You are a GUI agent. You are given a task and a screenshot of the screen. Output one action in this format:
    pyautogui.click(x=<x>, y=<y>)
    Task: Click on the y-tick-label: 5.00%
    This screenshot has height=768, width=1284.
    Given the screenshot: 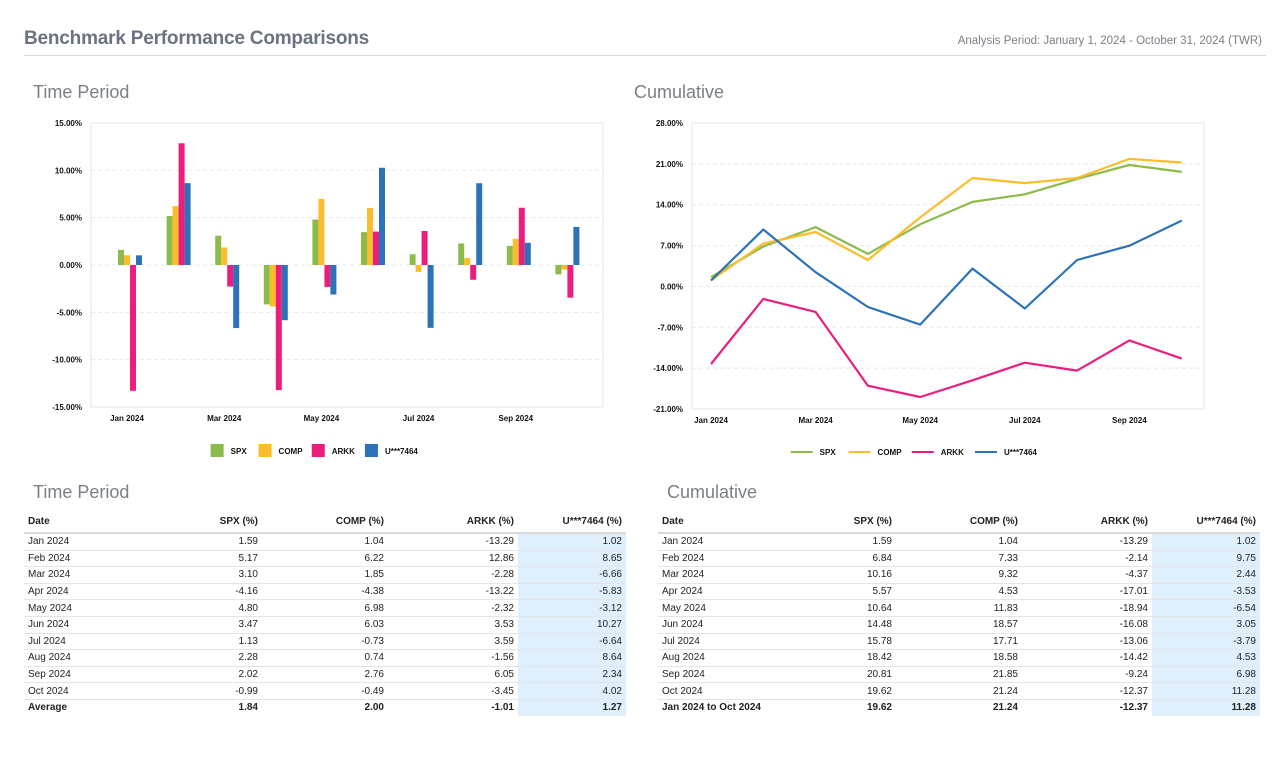 What is the action you would take?
    pyautogui.click(x=70, y=218)
    